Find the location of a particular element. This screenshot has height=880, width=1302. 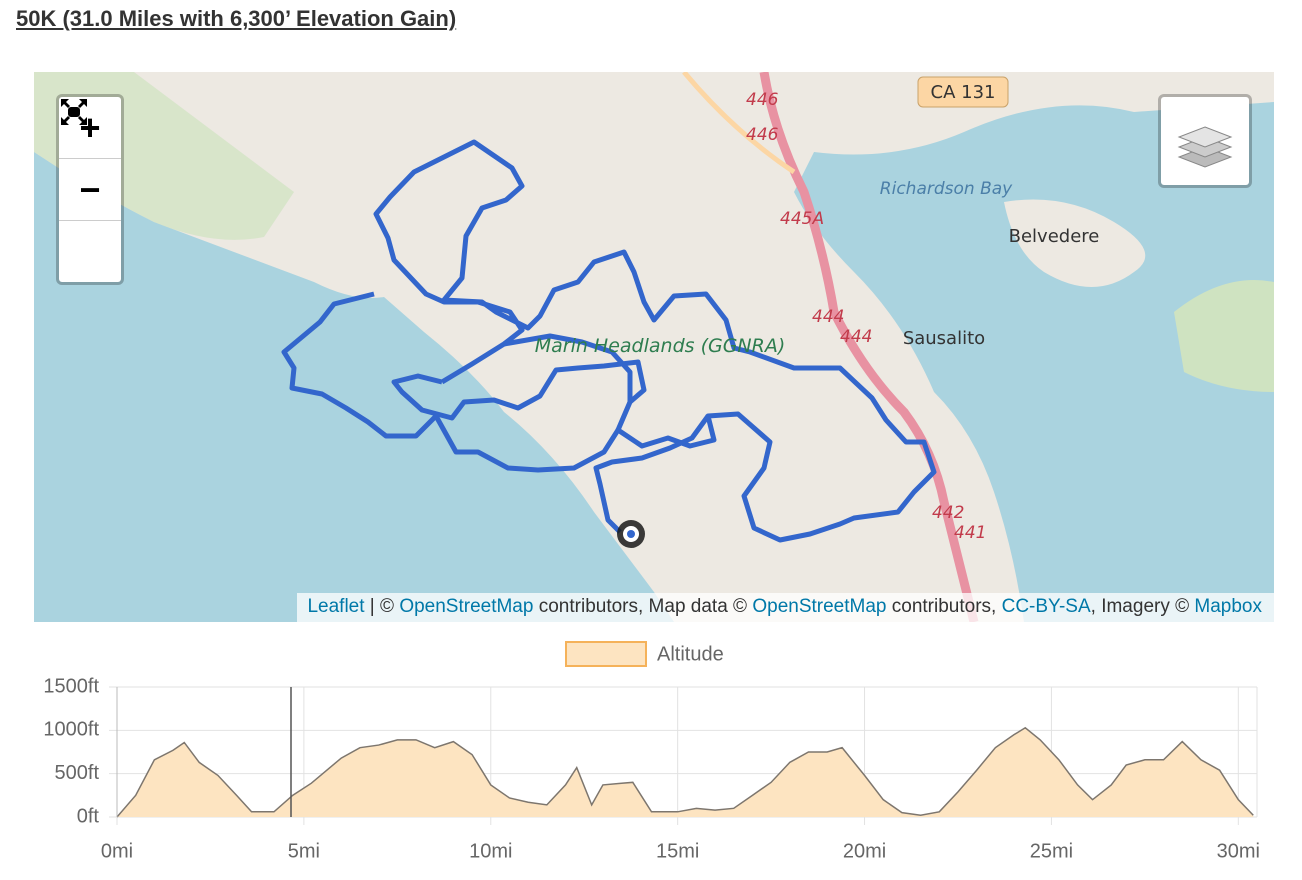

x-tick-label: 0mi is located at coordinates (117, 851).